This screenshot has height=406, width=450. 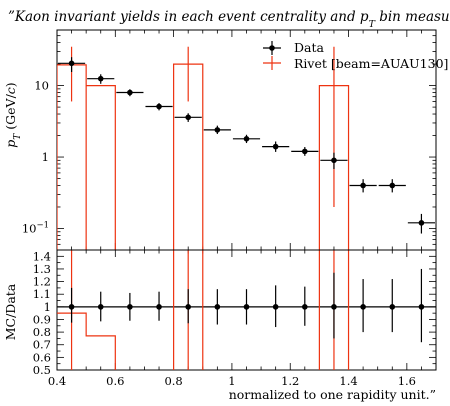 What do you see at coordinates (42, 294) in the screenshot?
I see `y-tick-label-ratio: 1.1` at bounding box center [42, 294].